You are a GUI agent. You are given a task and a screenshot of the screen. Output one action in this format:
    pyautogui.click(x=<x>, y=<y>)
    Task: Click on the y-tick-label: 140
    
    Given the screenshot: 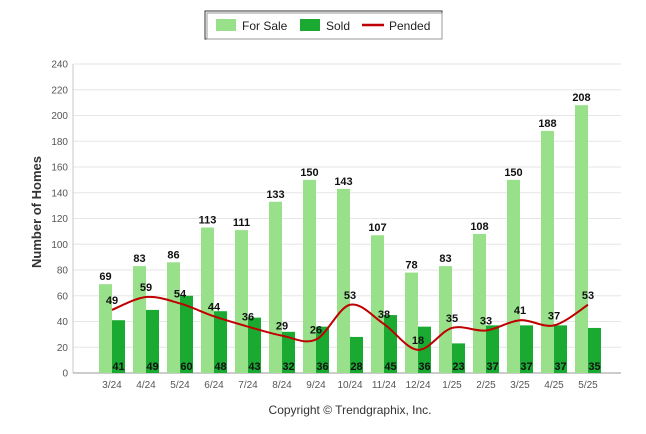 What is the action you would take?
    pyautogui.click(x=59, y=193)
    